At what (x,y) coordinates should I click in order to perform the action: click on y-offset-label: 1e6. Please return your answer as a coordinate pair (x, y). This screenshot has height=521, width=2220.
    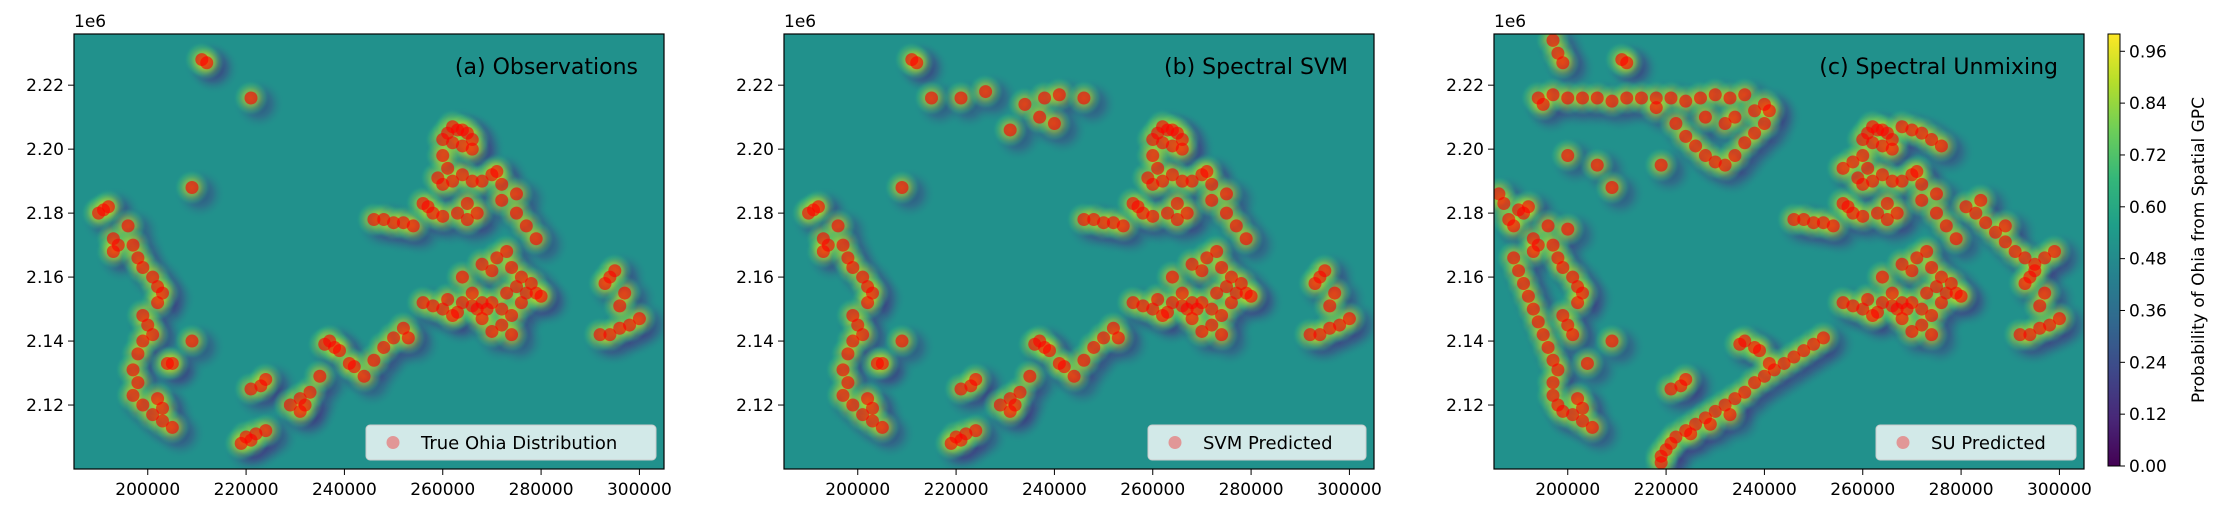
    Looking at the image, I should click on (1510, 22).